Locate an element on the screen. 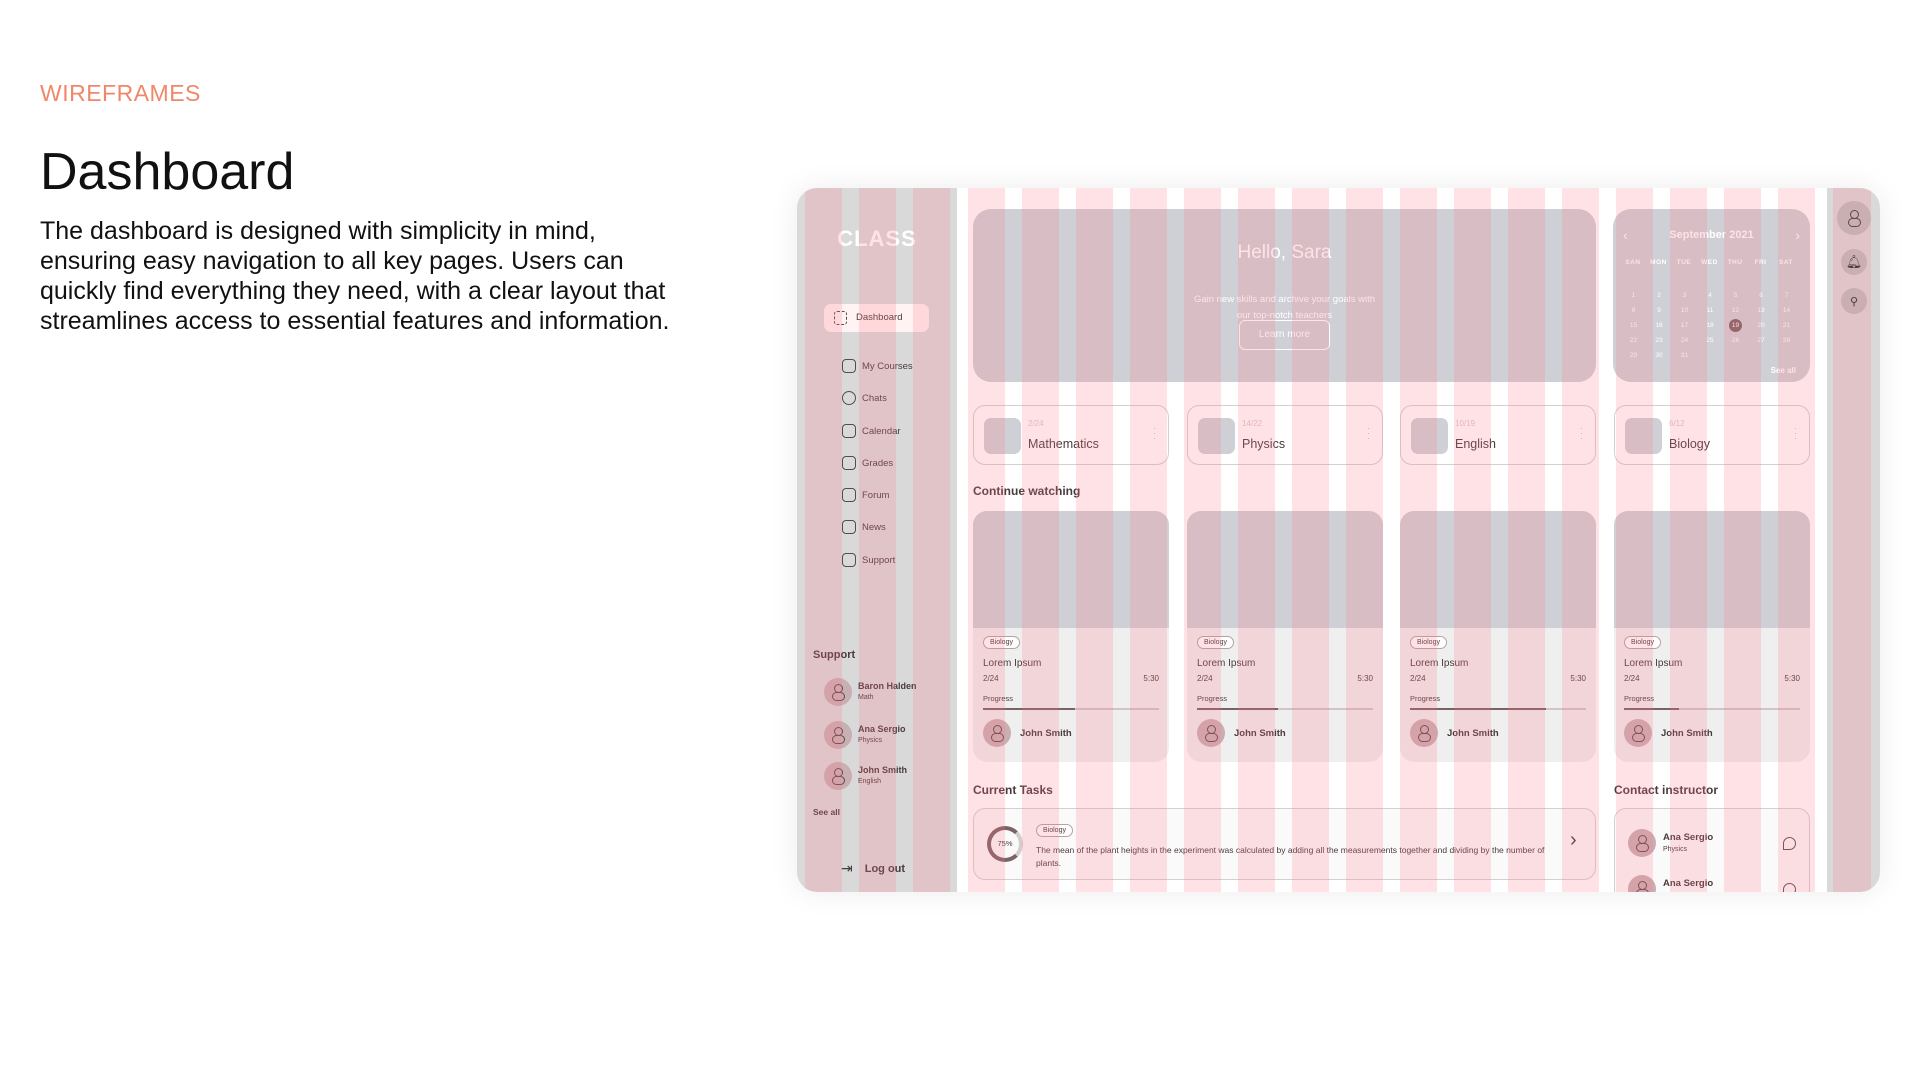  calendar-day: 24 is located at coordinates (1684, 340).